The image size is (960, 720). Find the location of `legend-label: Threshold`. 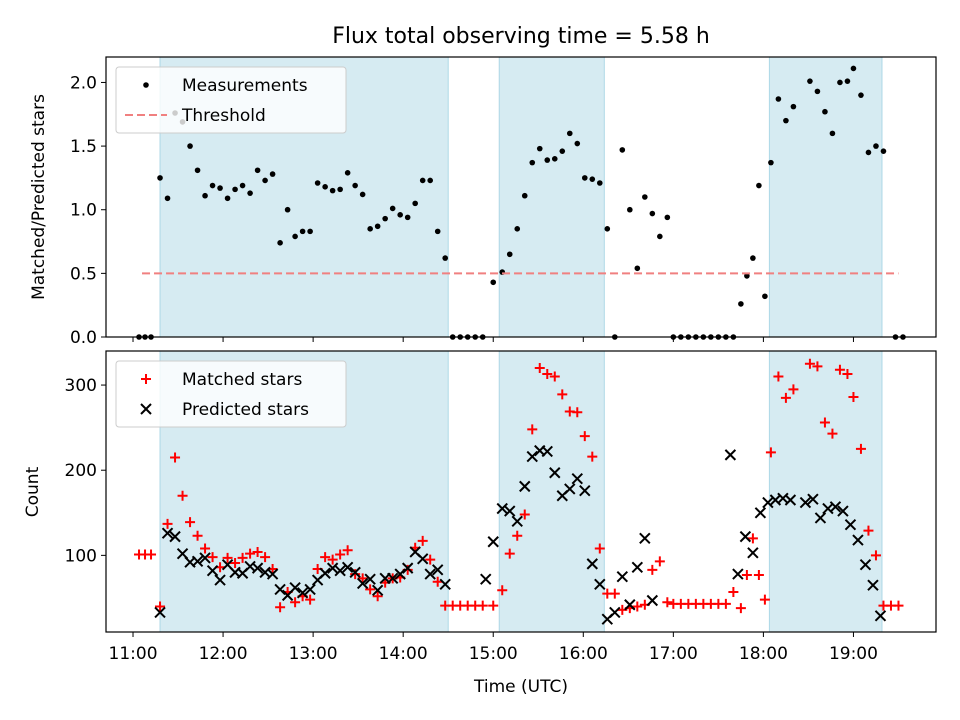

legend-label: Threshold is located at coordinates (223, 116).